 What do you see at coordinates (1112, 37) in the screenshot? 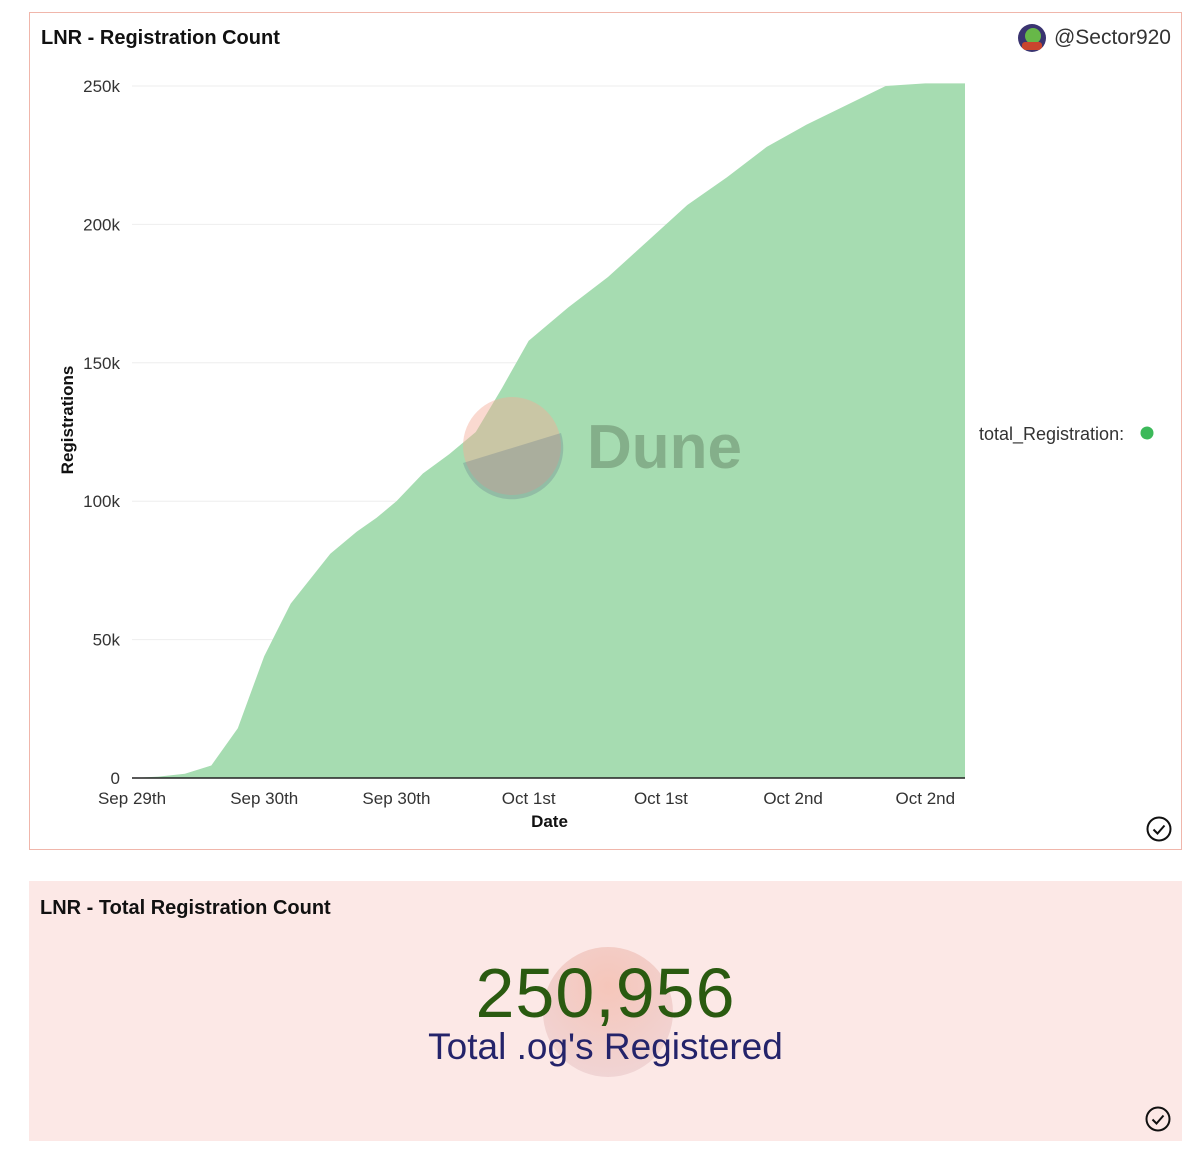
I see `author-name: @Sector920` at bounding box center [1112, 37].